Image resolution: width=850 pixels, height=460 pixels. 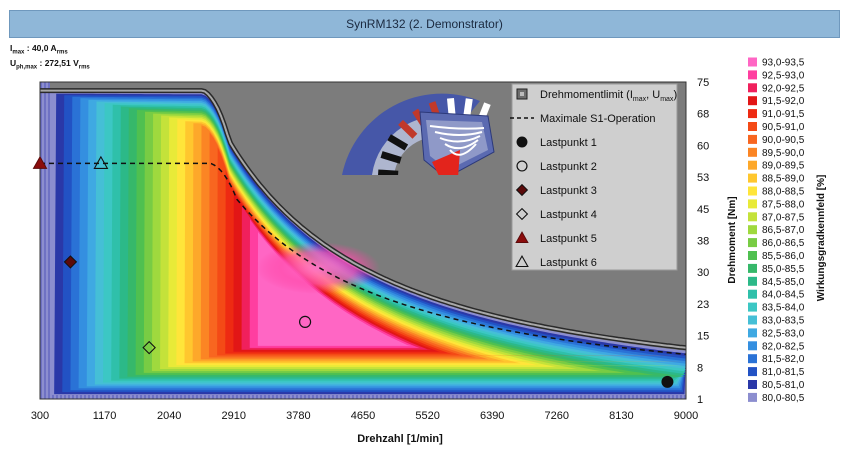 I want to click on y-axis-label: Drehmoment [Nm], so click(x=732, y=239).